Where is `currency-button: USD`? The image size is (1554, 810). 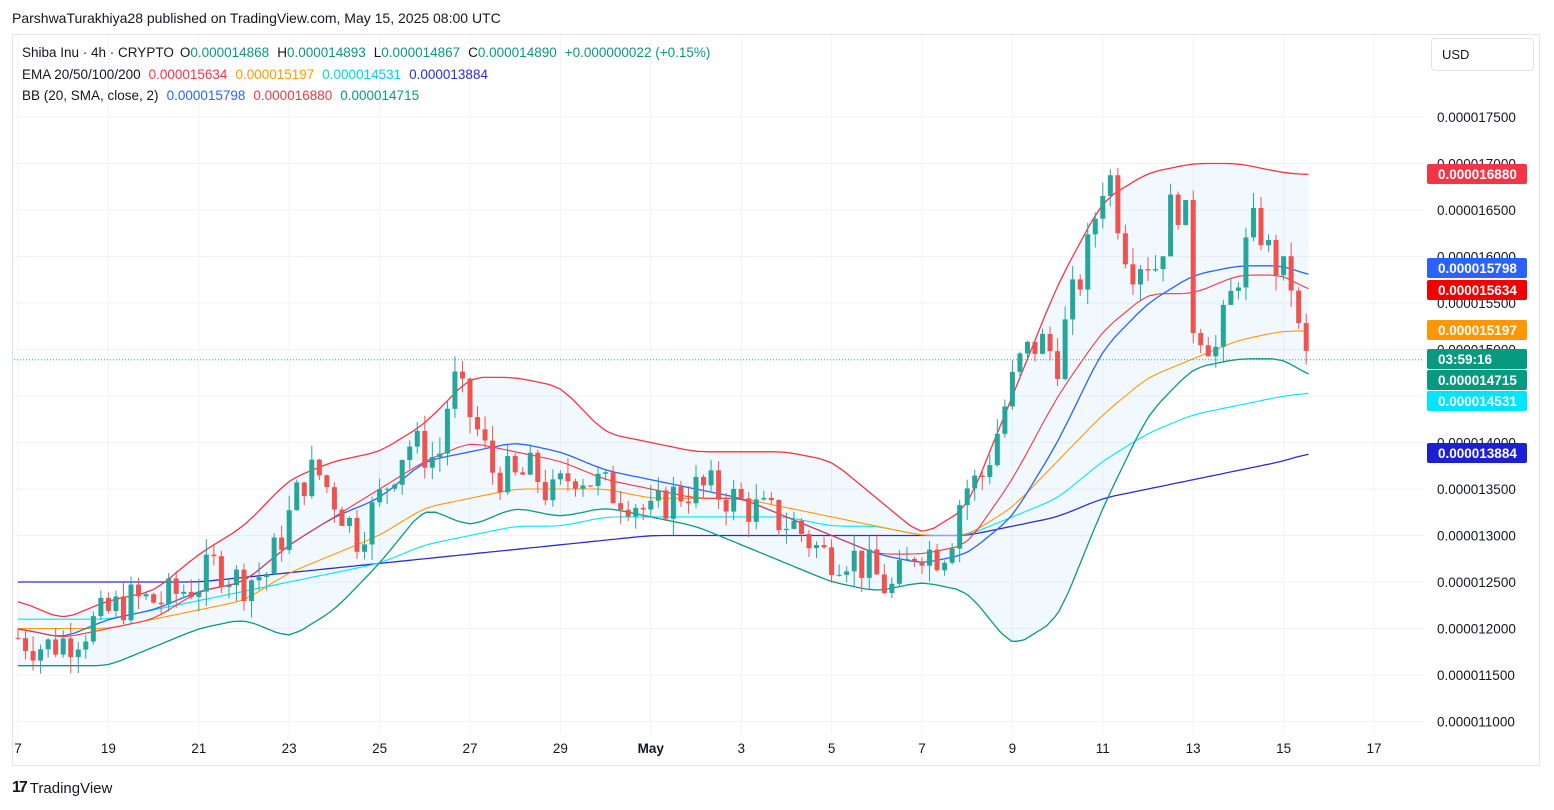 currency-button: USD is located at coordinates (1482, 54).